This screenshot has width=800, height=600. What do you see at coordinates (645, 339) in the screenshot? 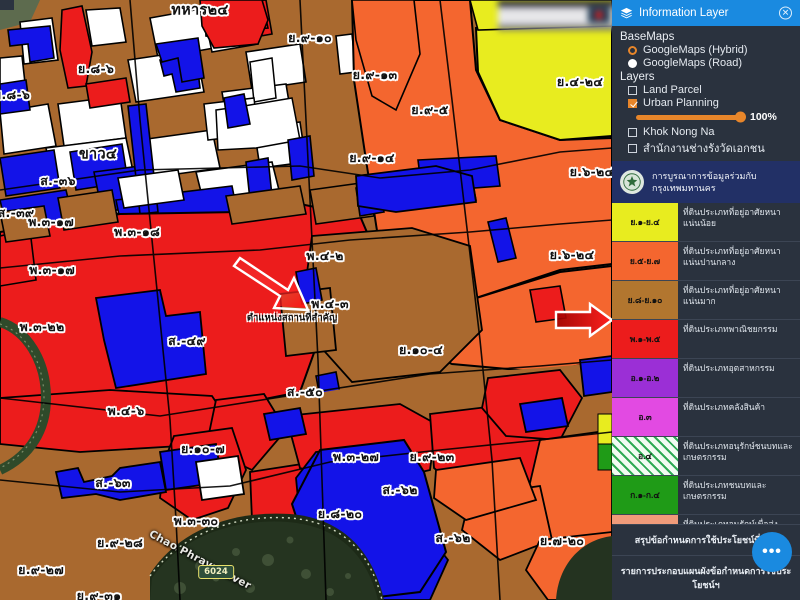
I see `legend-color-swatch: พ.๑-พ.๕` at bounding box center [645, 339].